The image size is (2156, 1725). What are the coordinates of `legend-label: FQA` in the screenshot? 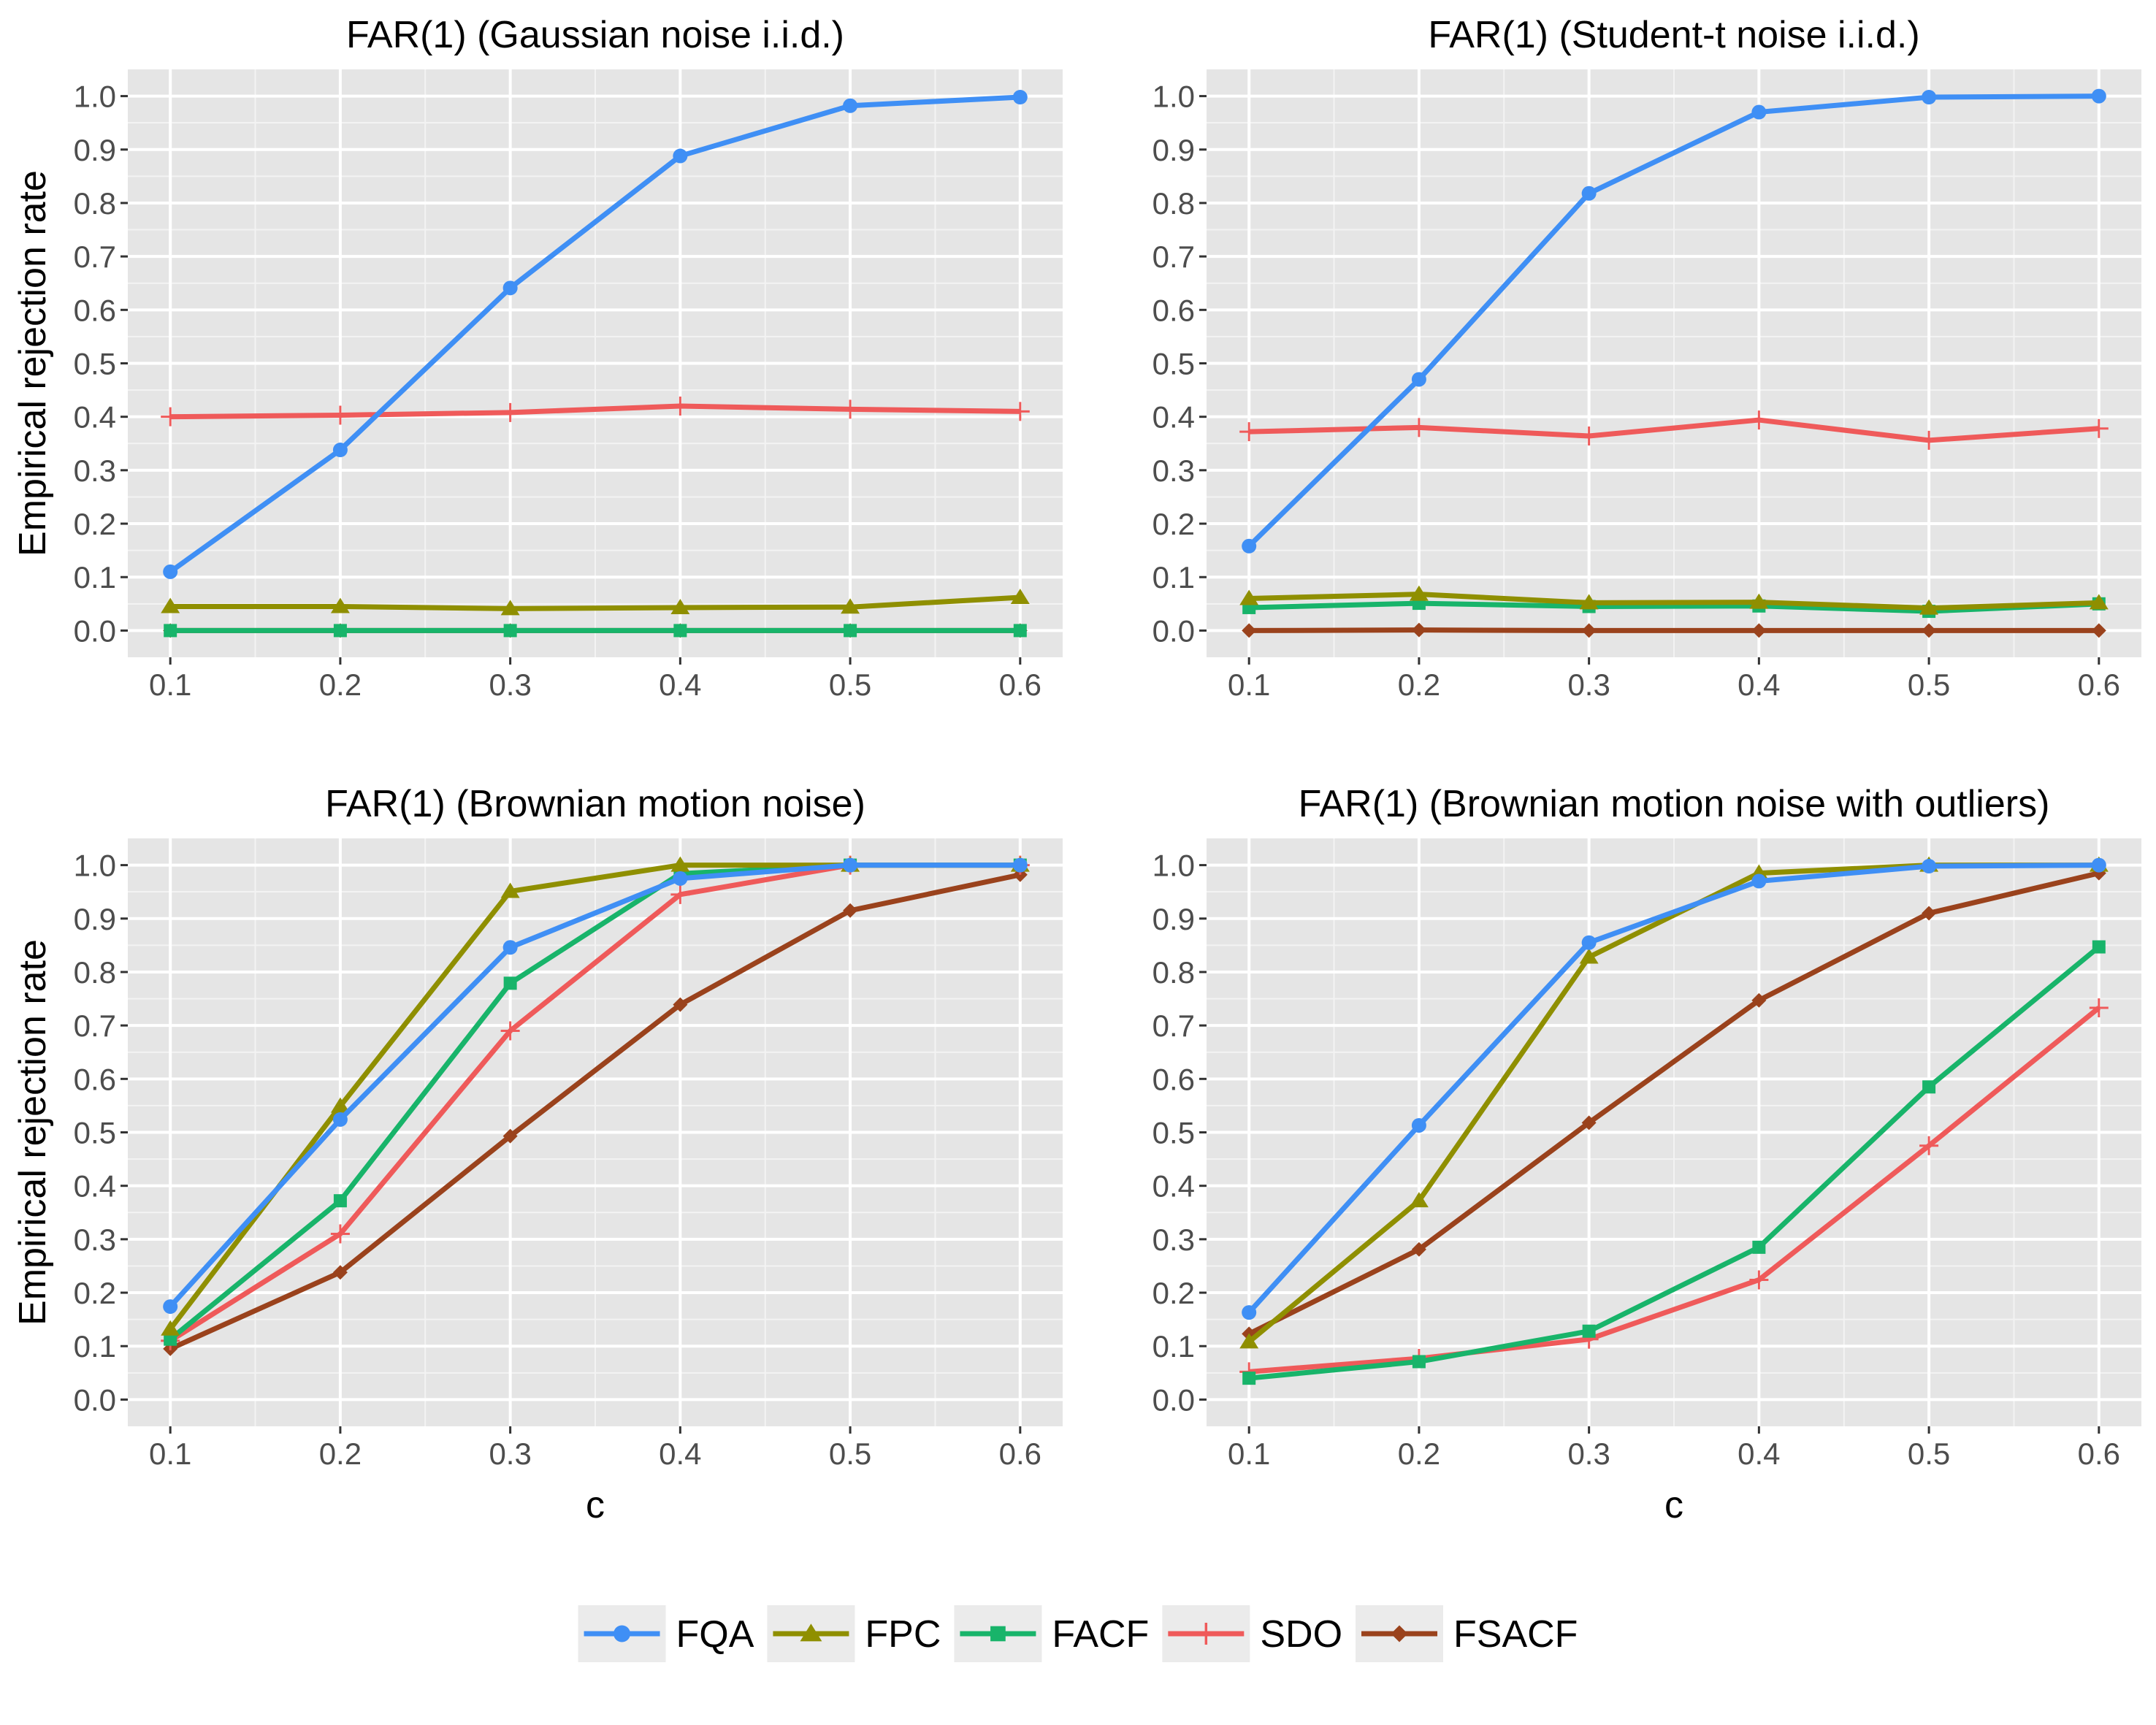 It's located at (715, 1634).